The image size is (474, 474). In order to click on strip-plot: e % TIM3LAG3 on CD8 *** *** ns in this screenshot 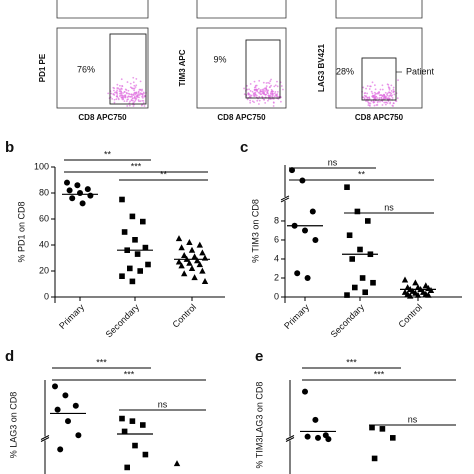, I will do `click(355, 411)`.